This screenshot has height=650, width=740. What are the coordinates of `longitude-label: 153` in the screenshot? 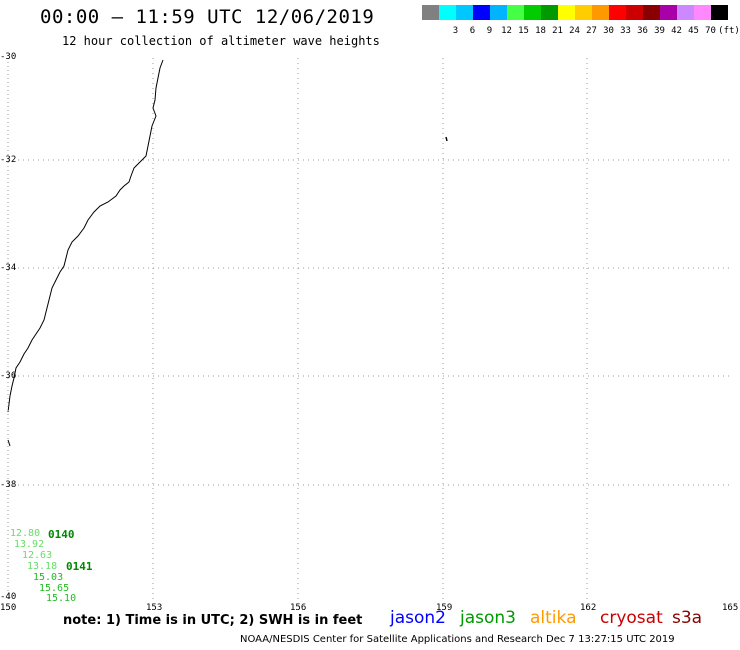 It's located at (154, 608).